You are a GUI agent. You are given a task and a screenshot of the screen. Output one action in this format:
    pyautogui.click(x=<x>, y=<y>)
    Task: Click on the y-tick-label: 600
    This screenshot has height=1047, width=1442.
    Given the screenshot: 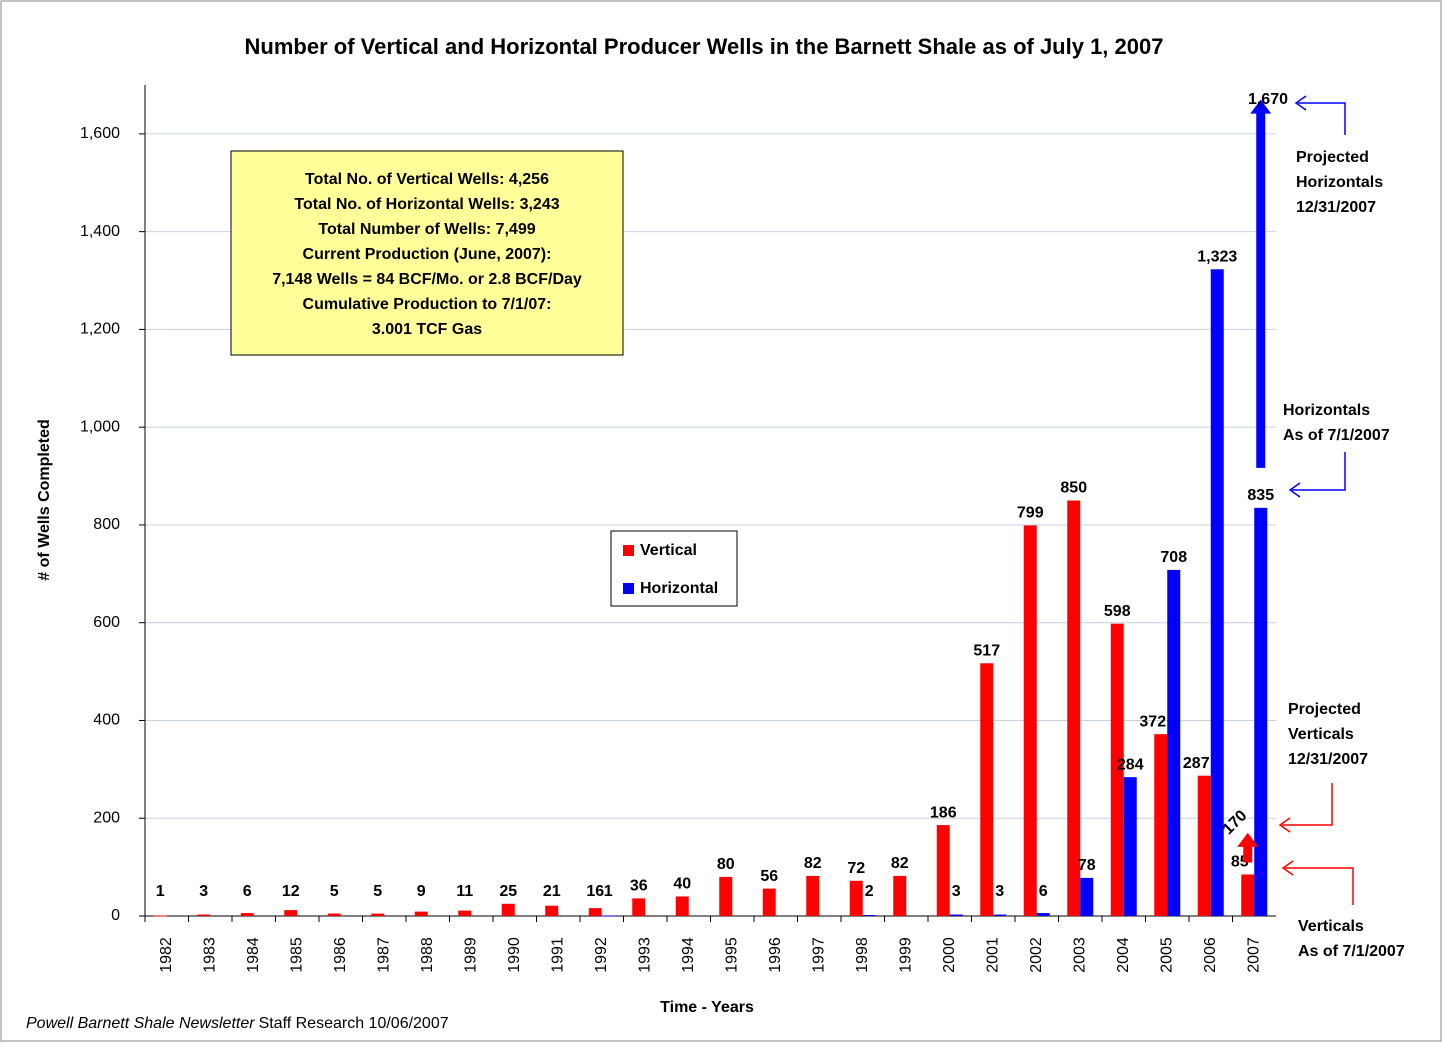 What is the action you would take?
    pyautogui.click(x=106, y=622)
    